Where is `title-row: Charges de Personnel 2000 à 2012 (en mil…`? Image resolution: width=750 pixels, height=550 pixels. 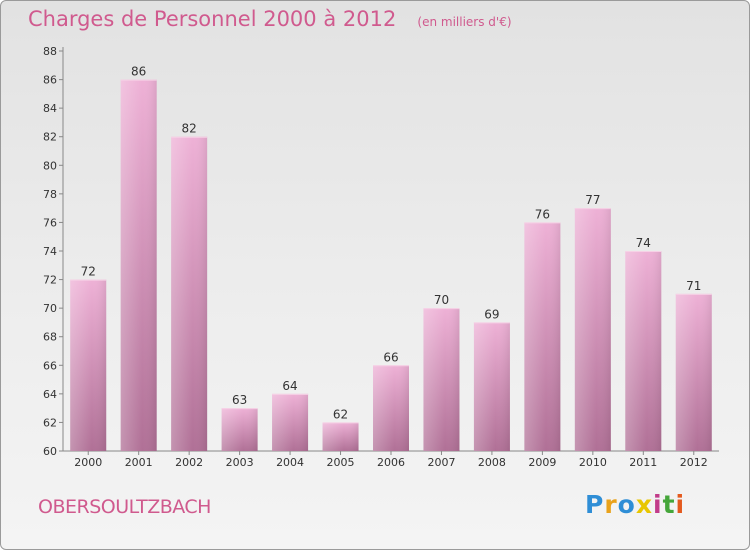 title-row: Charges de Personnel 2000 à 2012 (en mil… is located at coordinates (270, 19).